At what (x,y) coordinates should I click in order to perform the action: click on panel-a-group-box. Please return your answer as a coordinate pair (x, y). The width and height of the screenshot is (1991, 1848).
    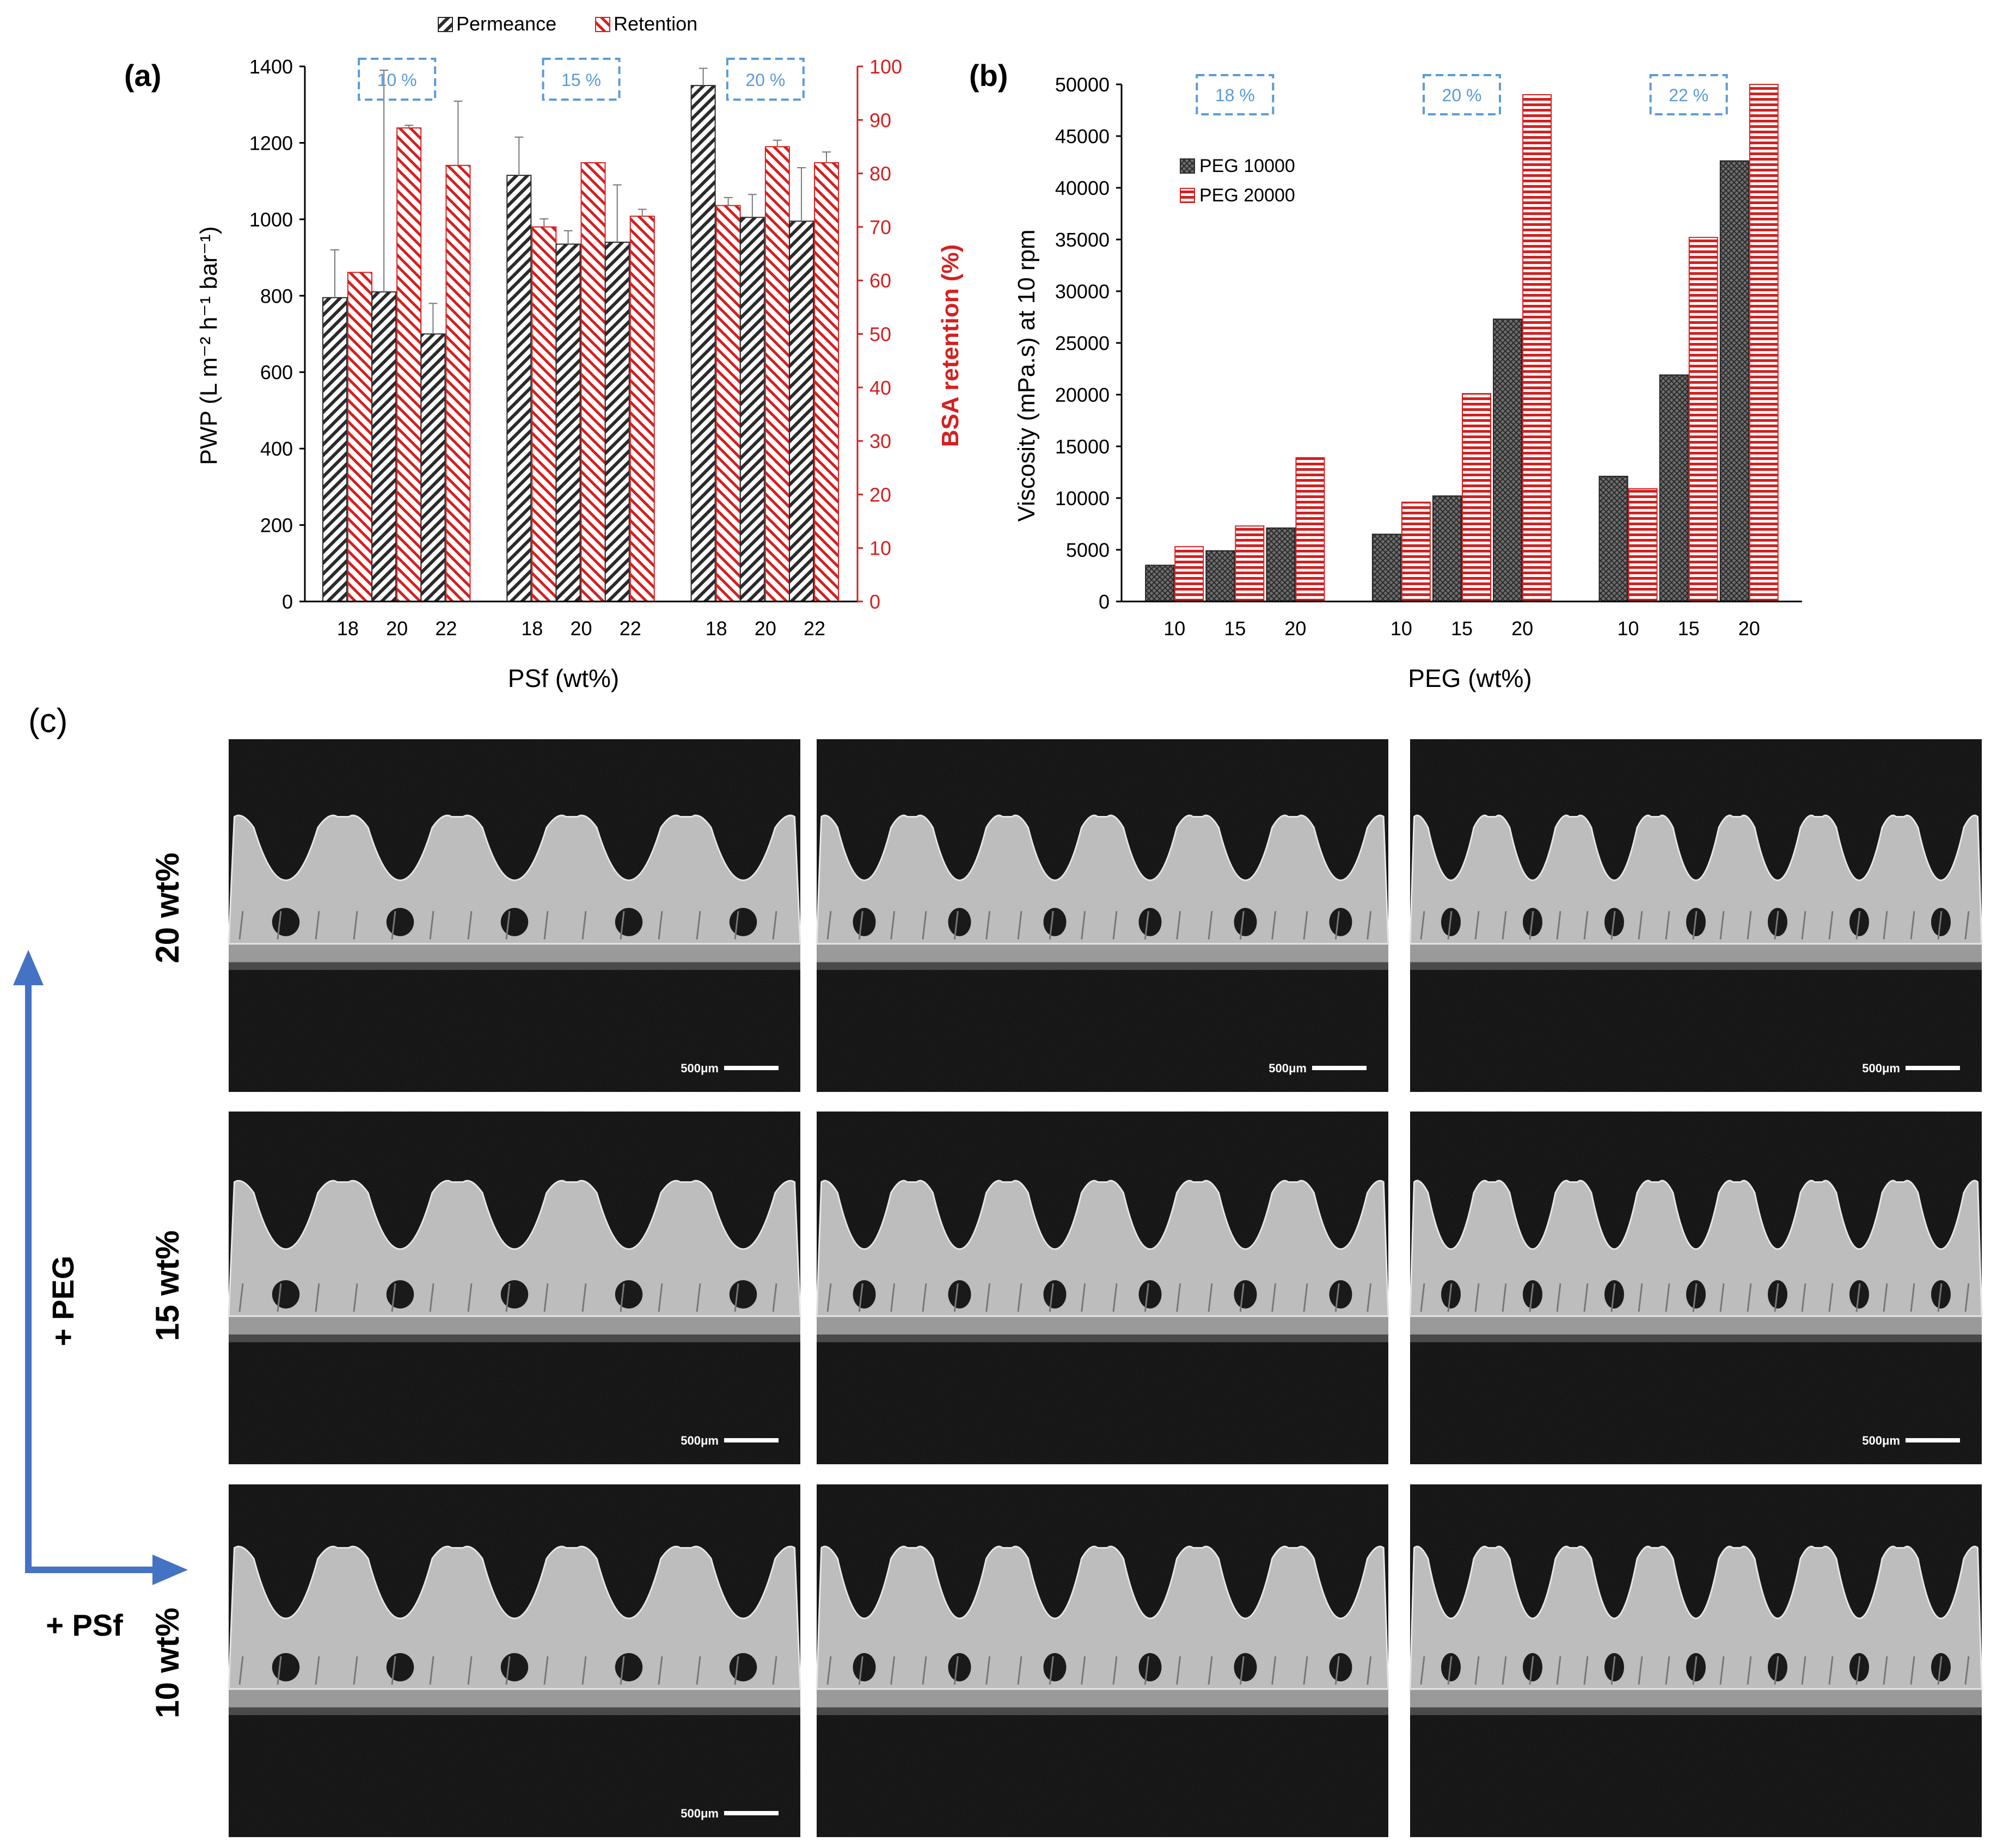
    Looking at the image, I should click on (581, 79).